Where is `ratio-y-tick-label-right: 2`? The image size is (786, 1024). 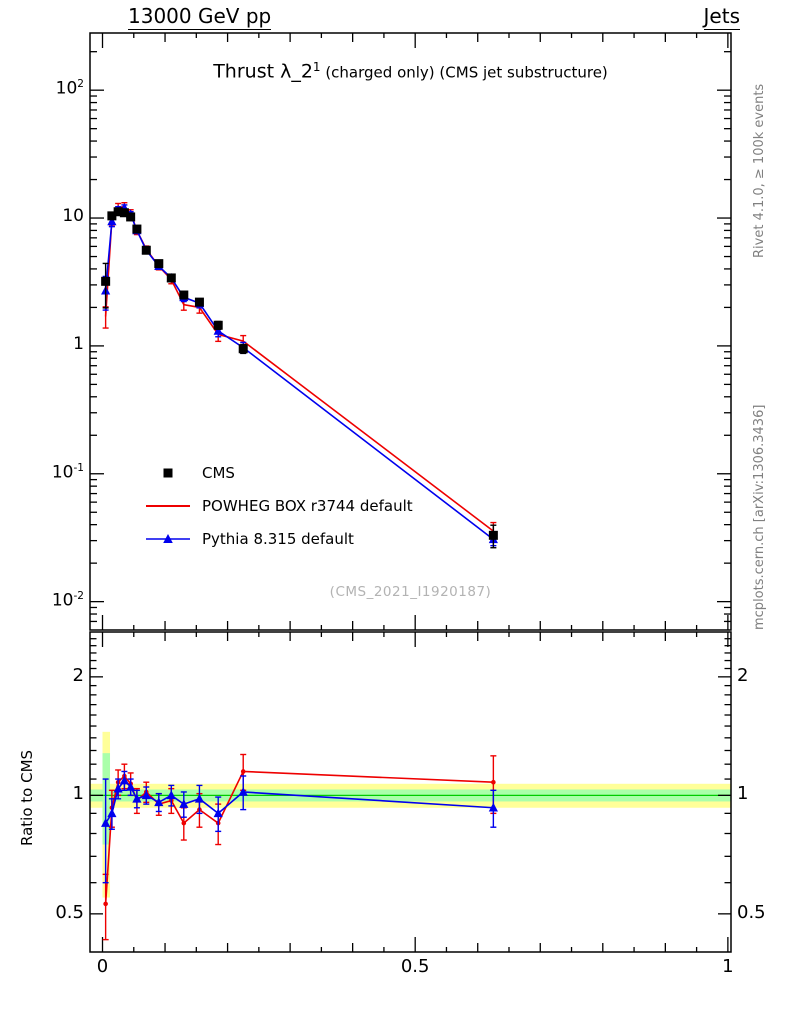
ratio-y-tick-label-right: 2 is located at coordinates (743, 675).